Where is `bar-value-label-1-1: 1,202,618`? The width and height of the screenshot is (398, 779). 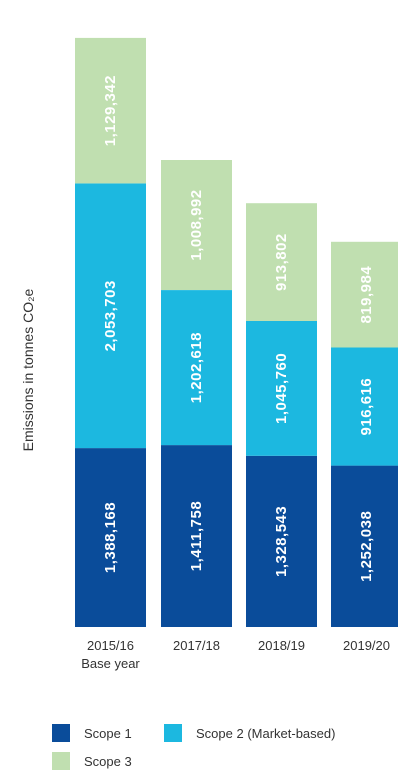 bar-value-label-1-1: 1,202,618 is located at coordinates (196, 367).